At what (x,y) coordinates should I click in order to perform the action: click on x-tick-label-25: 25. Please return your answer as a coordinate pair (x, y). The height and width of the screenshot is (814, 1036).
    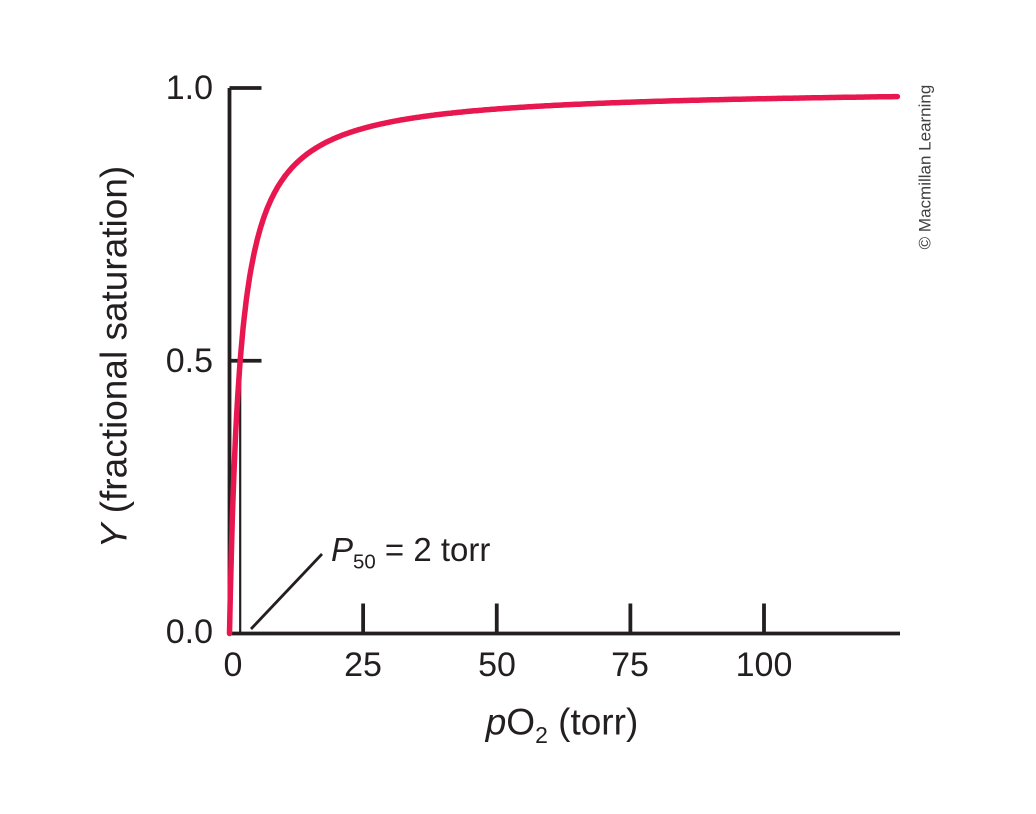
    Looking at the image, I should click on (363, 665).